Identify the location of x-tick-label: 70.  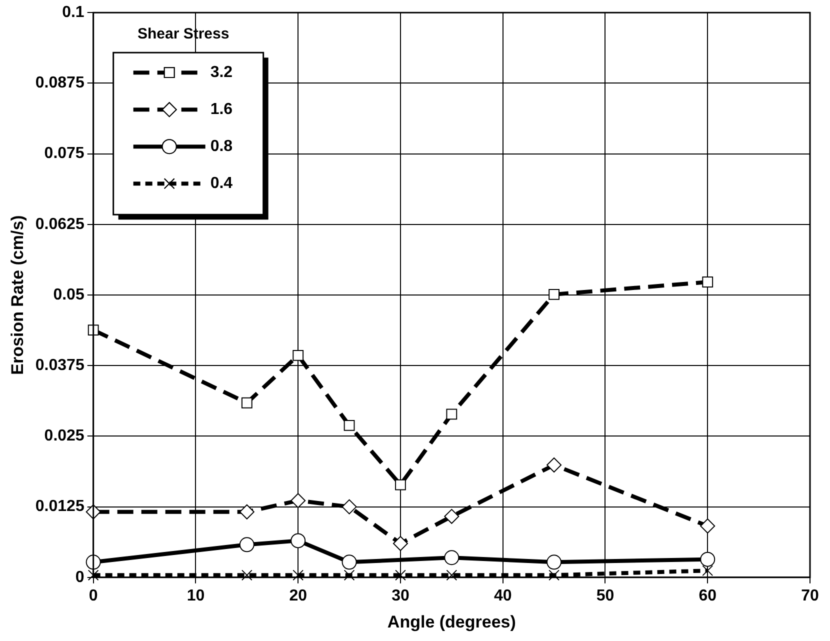
(810, 595).